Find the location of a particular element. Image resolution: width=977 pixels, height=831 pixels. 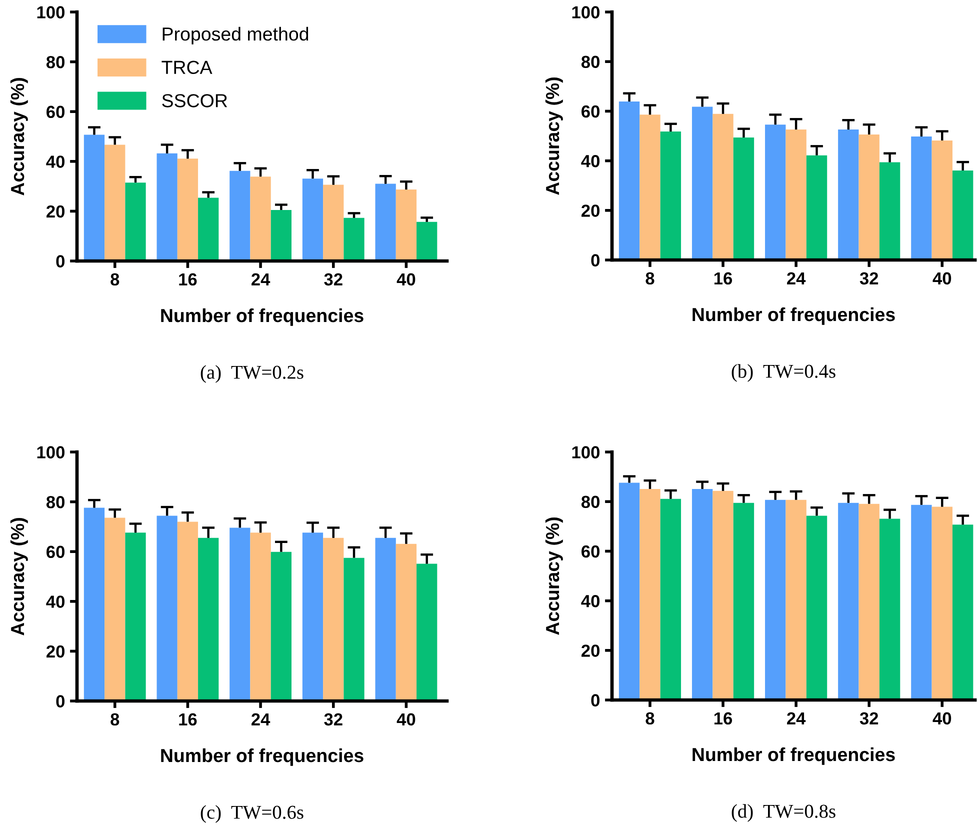

legend-label: TRCA is located at coordinates (187, 67).